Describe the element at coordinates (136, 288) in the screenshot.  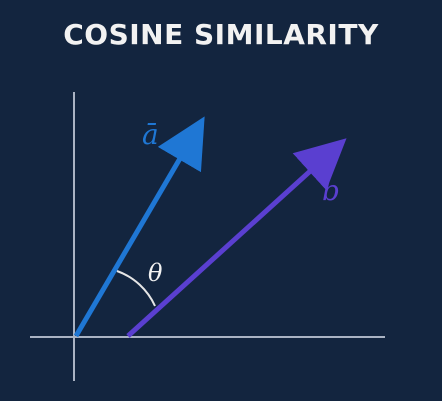
I see `angle-arc` at that location.